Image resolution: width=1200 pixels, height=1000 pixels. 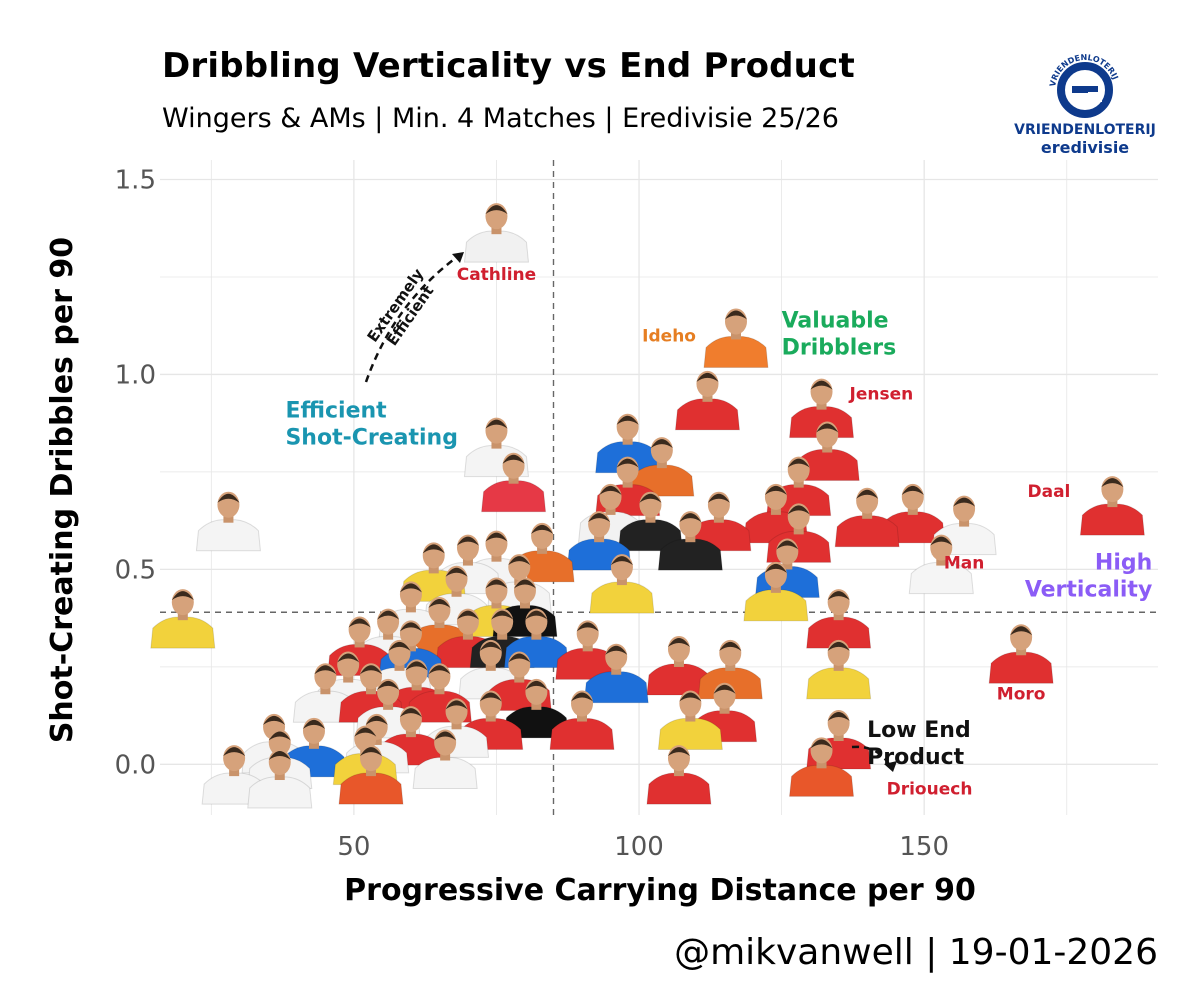 What do you see at coordinates (508, 66) in the screenshot?
I see `chart-title: Dribbling Verticality vs End Product` at bounding box center [508, 66].